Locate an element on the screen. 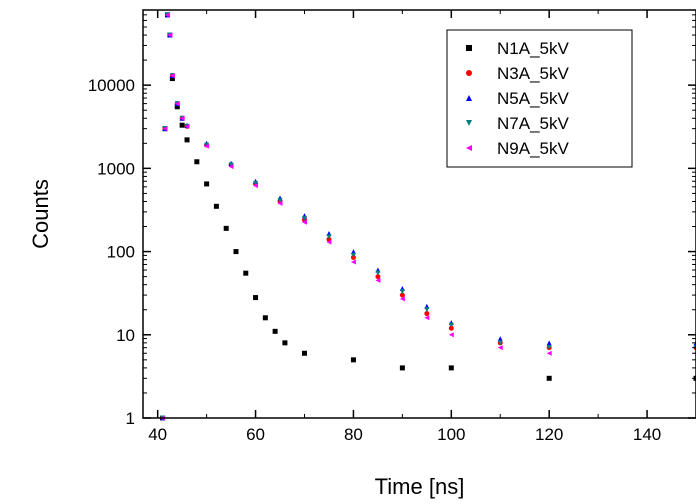 The image size is (696, 504). legend-item: N9A_5kV is located at coordinates (517, 148).